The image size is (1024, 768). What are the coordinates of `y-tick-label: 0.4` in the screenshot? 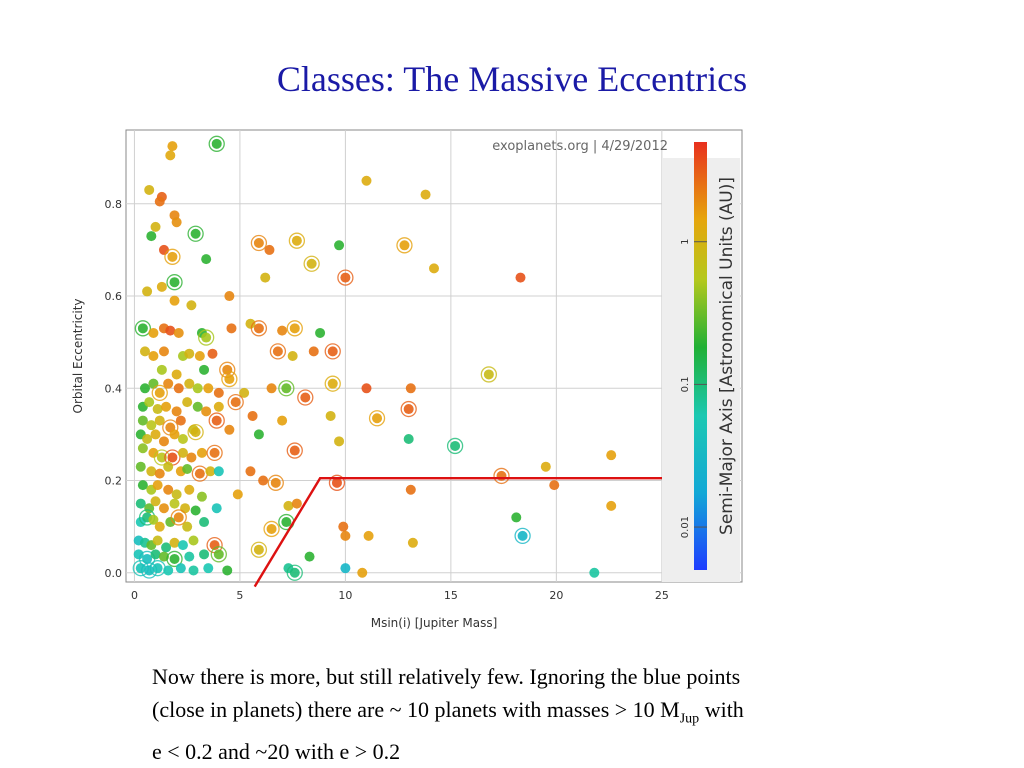 It's located at (114, 388).